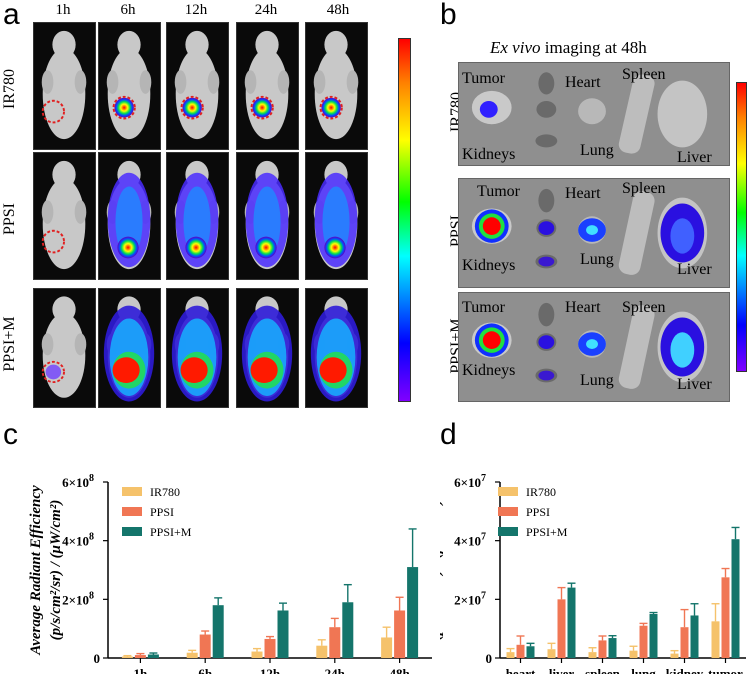 Image resolution: width=749 pixels, height=674 pixels. What do you see at coordinates (489, 658) in the screenshot?
I see `y-tick-label: 0` at bounding box center [489, 658].